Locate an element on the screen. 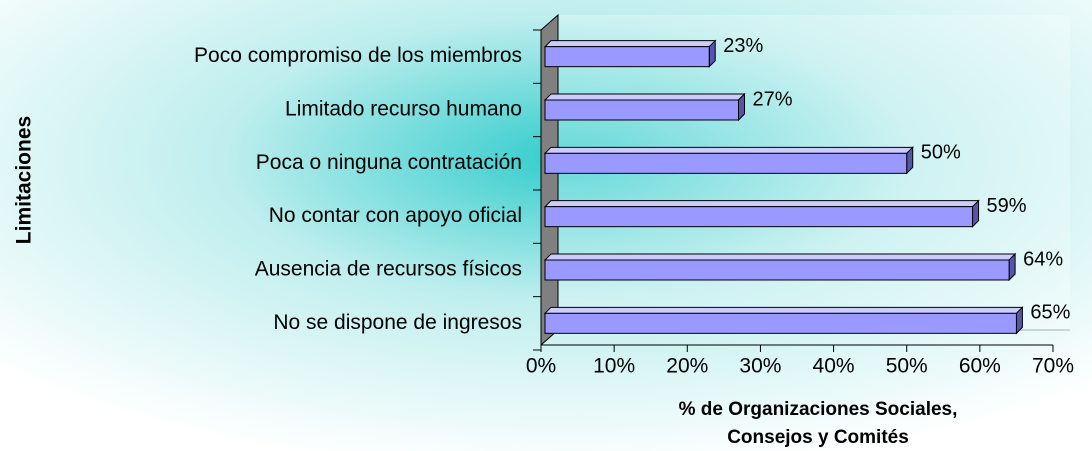 This screenshot has height=451, width=1092. x-tick-label: 30% is located at coordinates (760, 366).